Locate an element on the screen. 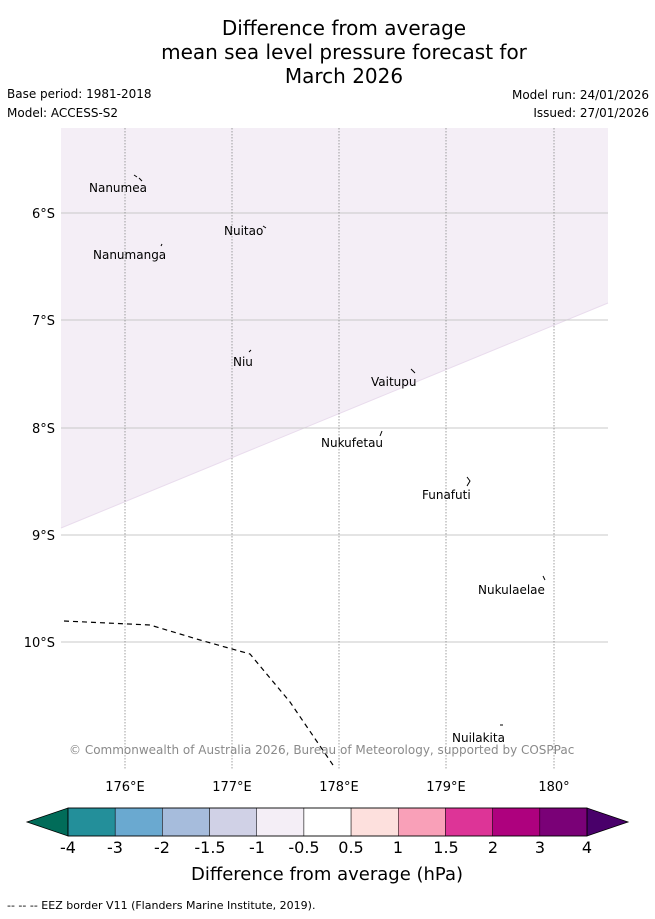 The width and height of the screenshot is (655, 919). model-text: Model: ACCESS-S2 is located at coordinates (63, 113).